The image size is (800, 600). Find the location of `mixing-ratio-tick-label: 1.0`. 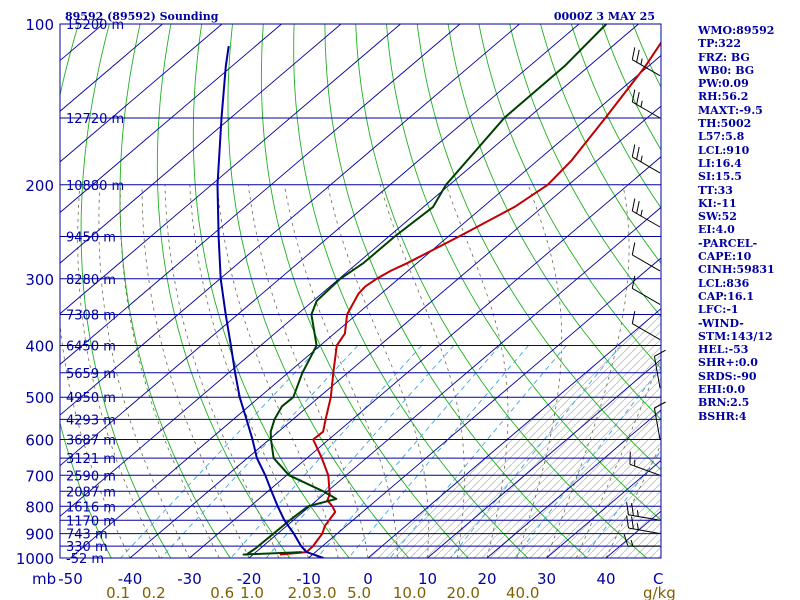

mixing-ratio-tick-label: 1.0 is located at coordinates (252, 592).